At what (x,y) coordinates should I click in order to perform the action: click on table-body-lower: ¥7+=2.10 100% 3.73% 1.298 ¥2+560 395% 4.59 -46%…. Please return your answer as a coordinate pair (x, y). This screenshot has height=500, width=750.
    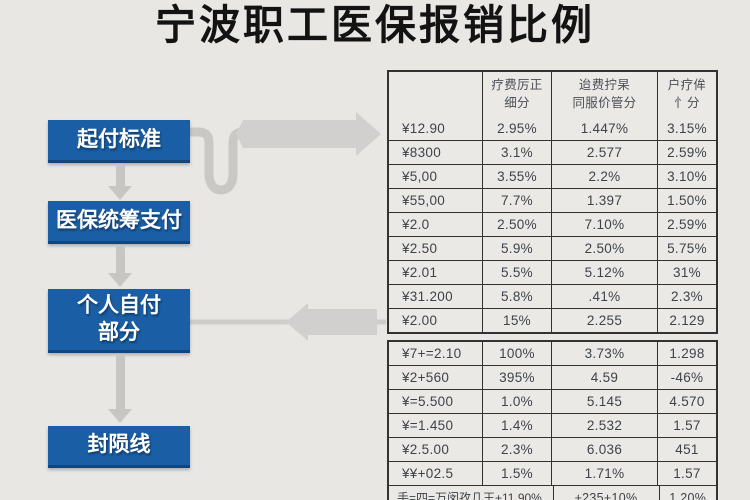
    Looking at the image, I should click on (552, 413).